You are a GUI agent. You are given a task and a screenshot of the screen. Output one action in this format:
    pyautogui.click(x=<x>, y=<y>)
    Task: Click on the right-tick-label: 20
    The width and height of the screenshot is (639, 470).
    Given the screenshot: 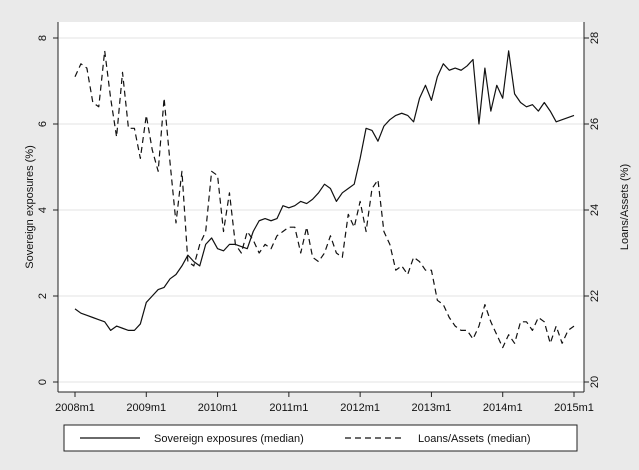 What is the action you would take?
    pyautogui.click(x=595, y=382)
    